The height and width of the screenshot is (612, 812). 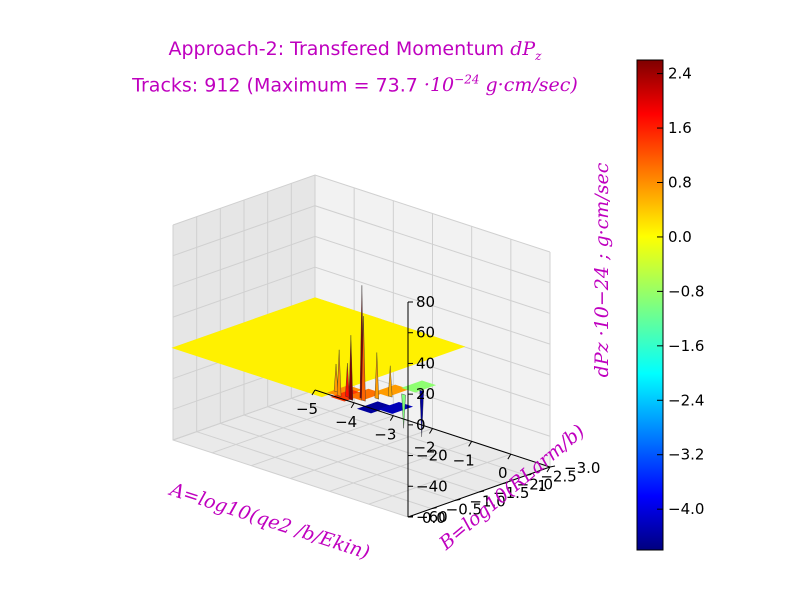 What do you see at coordinates (487, 501) in the screenshot?
I see `y-tick-label: −1.0` at bounding box center [487, 501].